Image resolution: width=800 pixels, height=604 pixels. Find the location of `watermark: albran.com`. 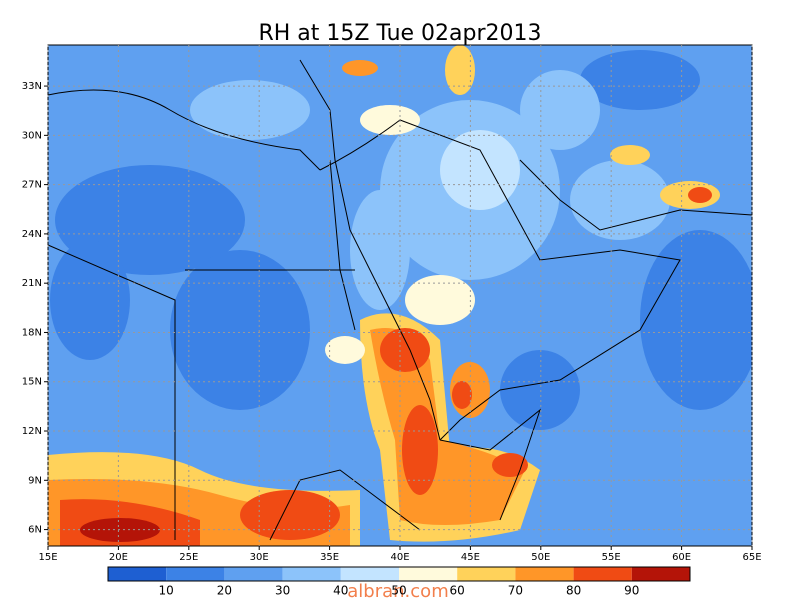

watermark: albran.com is located at coordinates (397, 590).